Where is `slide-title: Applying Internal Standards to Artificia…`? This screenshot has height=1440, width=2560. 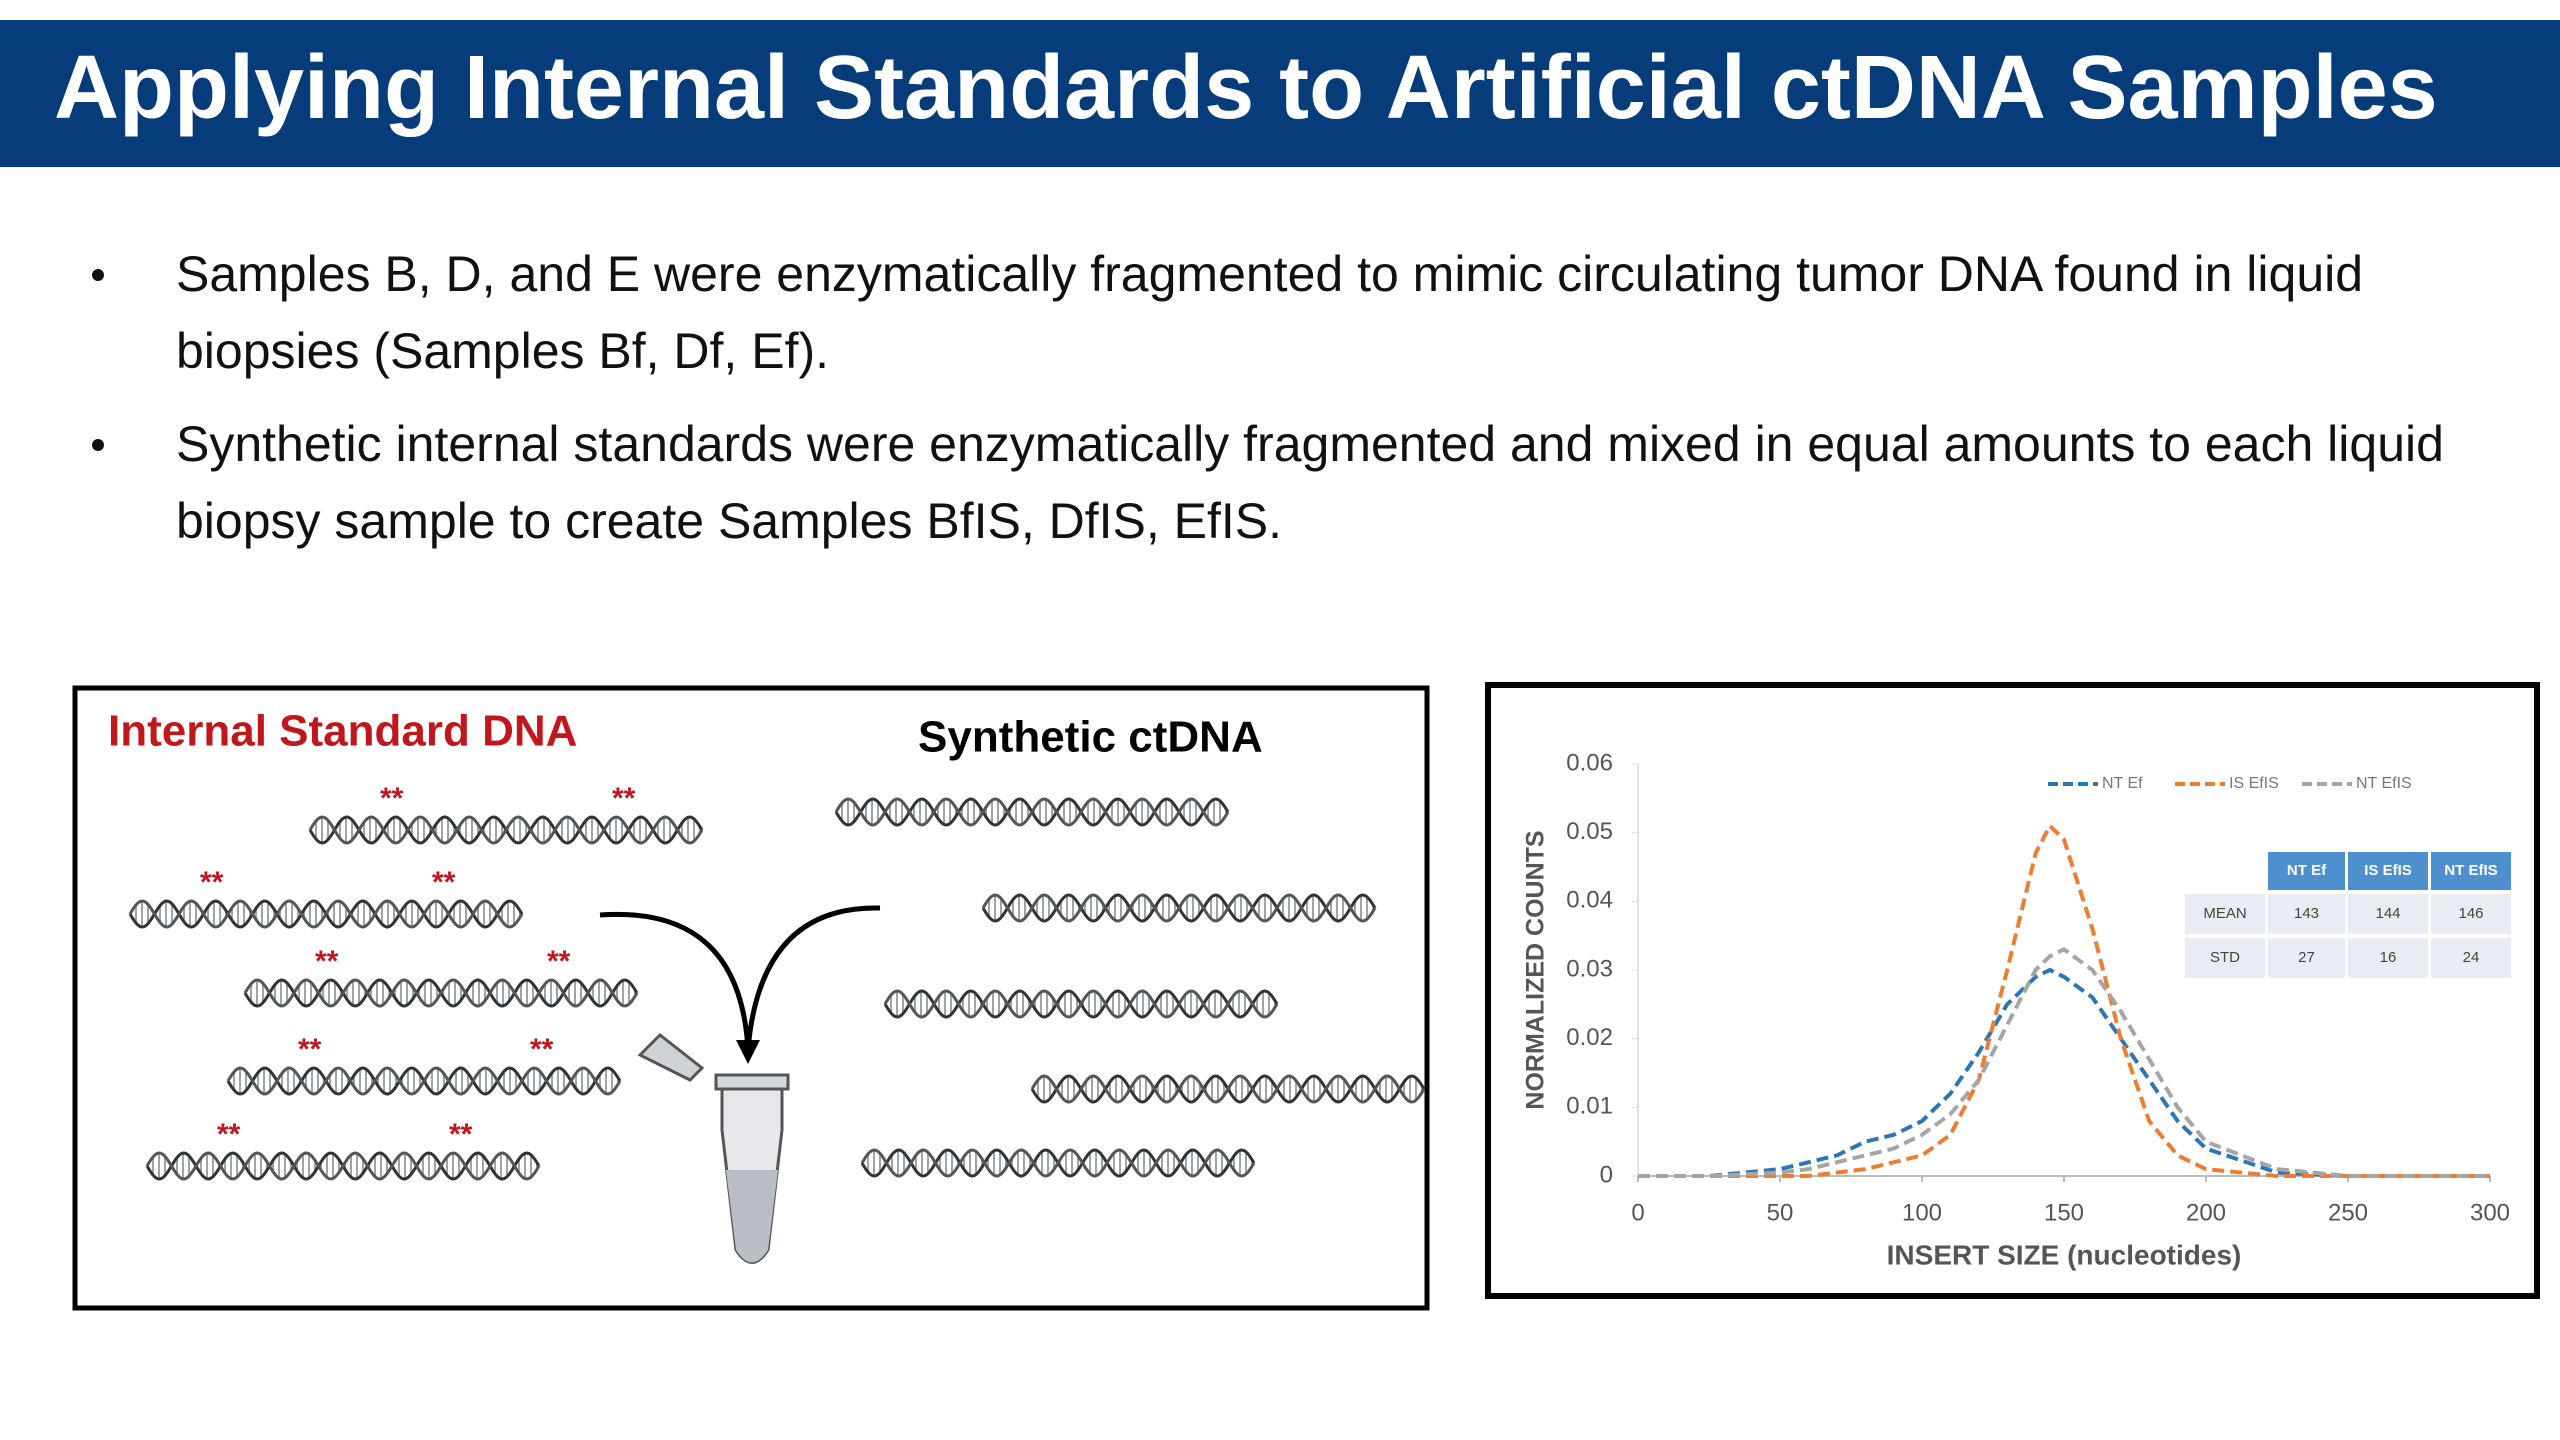 slide-title: Applying Internal Standards to Artificia… is located at coordinates (1246, 88).